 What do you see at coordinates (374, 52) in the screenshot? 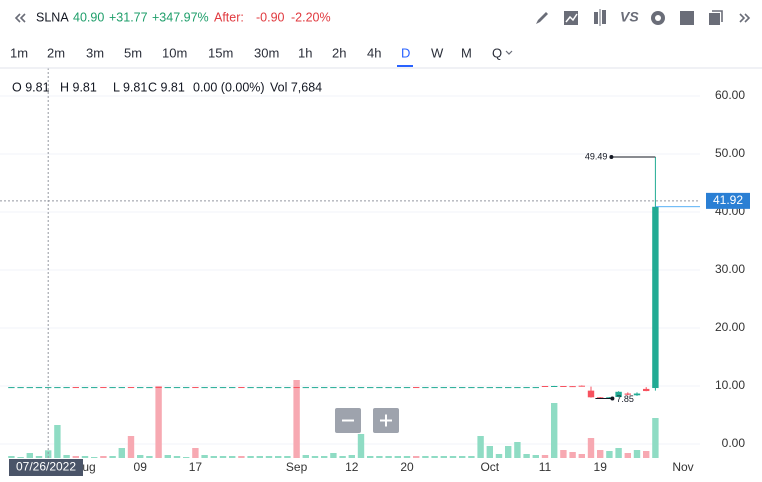
I see `interval-button: 4h` at bounding box center [374, 52].